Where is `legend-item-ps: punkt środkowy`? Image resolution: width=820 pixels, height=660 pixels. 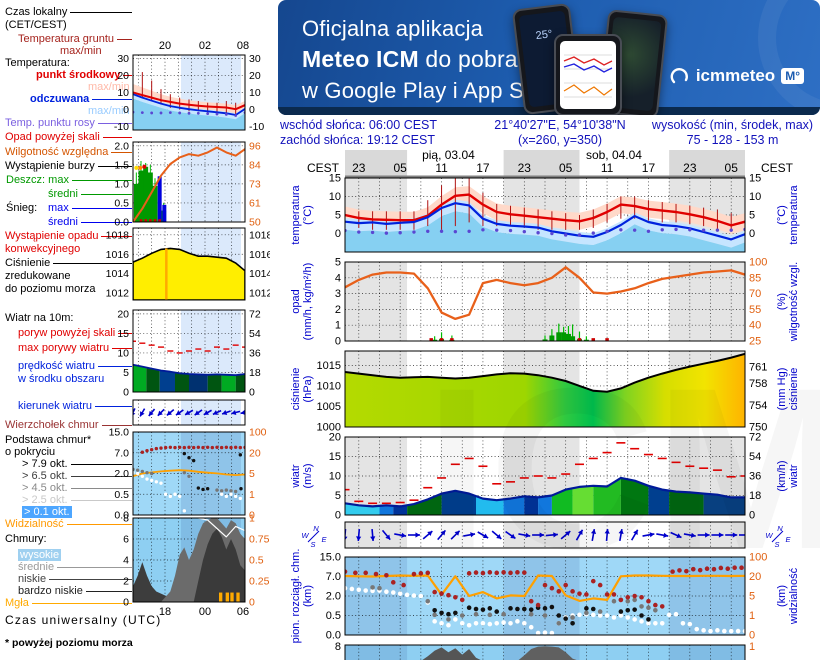
legend-item-ps: punkt środkowy is located at coordinates (84, 75).